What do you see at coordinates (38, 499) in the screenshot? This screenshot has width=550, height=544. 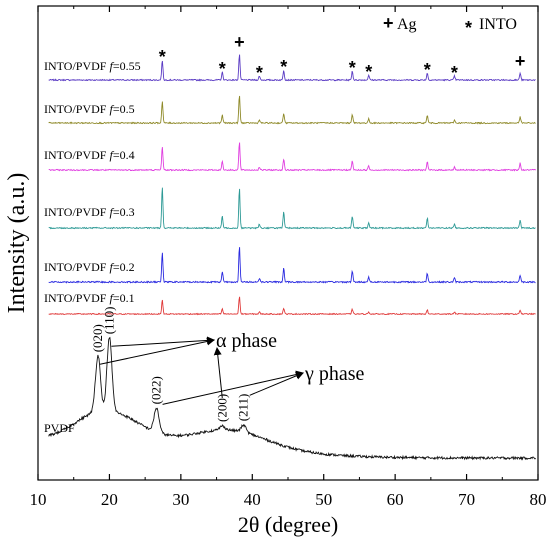 I see `x-tick-label: 10` at bounding box center [38, 499].